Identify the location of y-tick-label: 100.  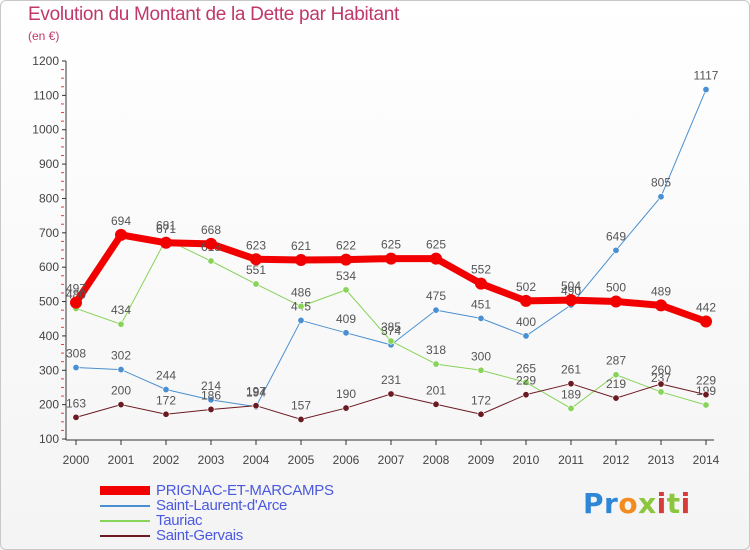
(49, 439).